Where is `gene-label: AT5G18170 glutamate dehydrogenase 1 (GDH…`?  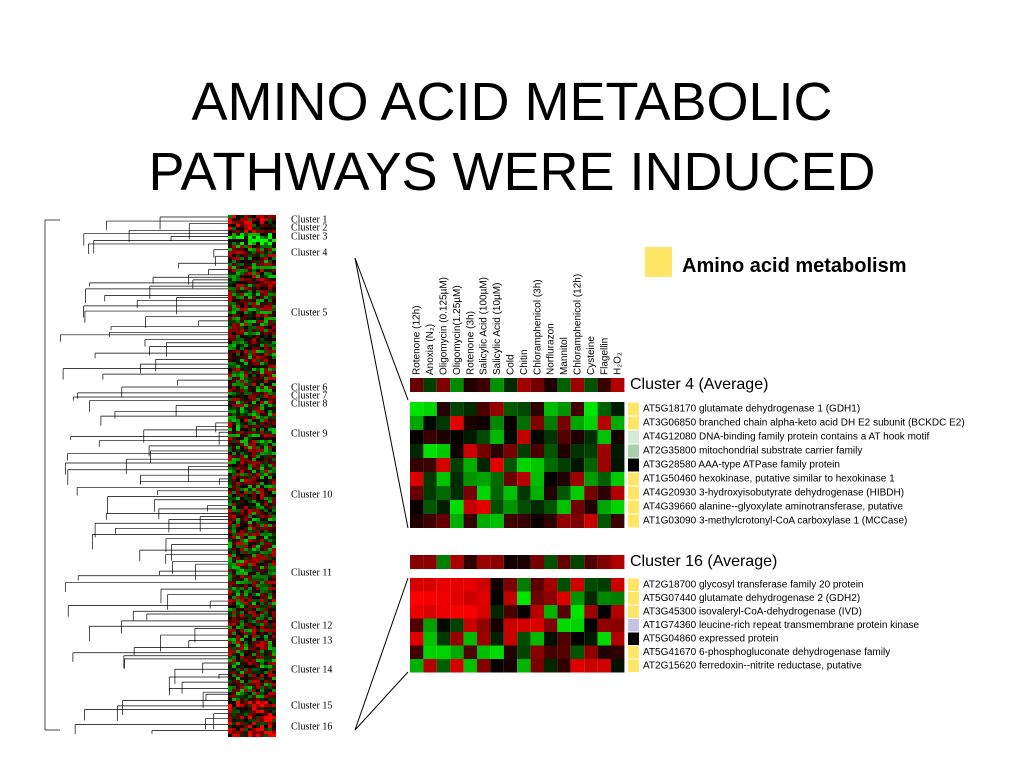
gene-label: AT5G18170 glutamate dehydrogenase 1 (GDH… is located at coordinates (751, 409).